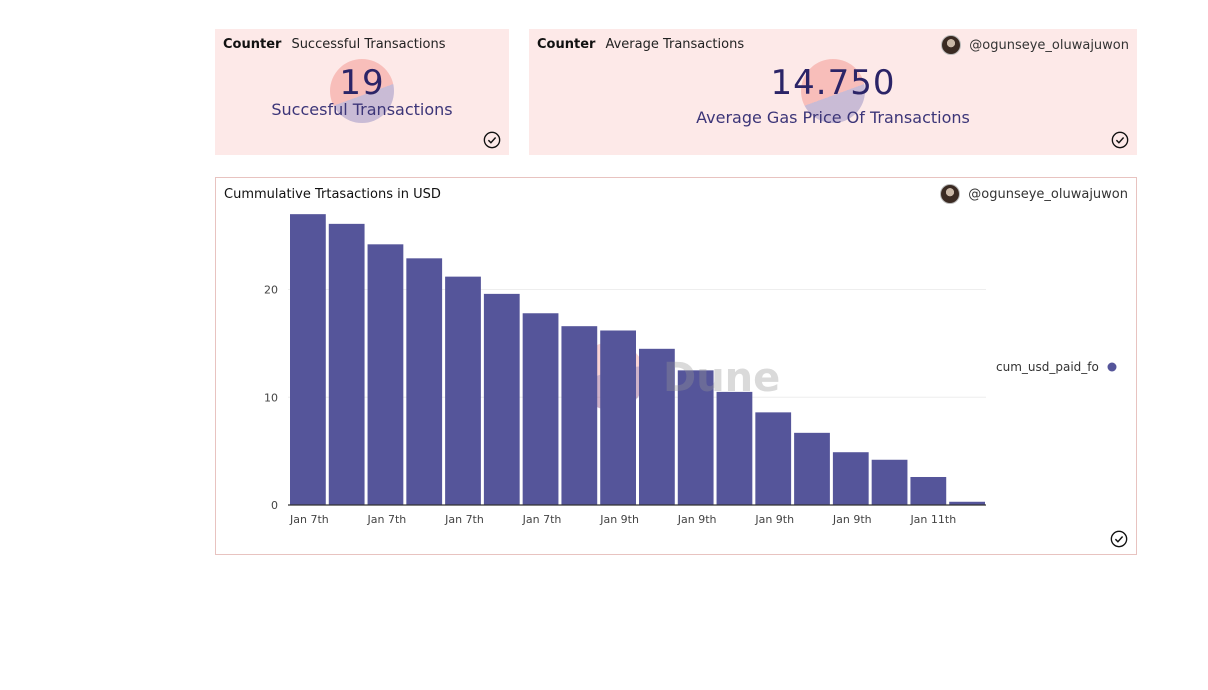 The height and width of the screenshot is (690, 1208). Describe the element at coordinates (332, 194) in the screenshot. I see `chart-title: Cummulative Trtasactions in USD` at that location.